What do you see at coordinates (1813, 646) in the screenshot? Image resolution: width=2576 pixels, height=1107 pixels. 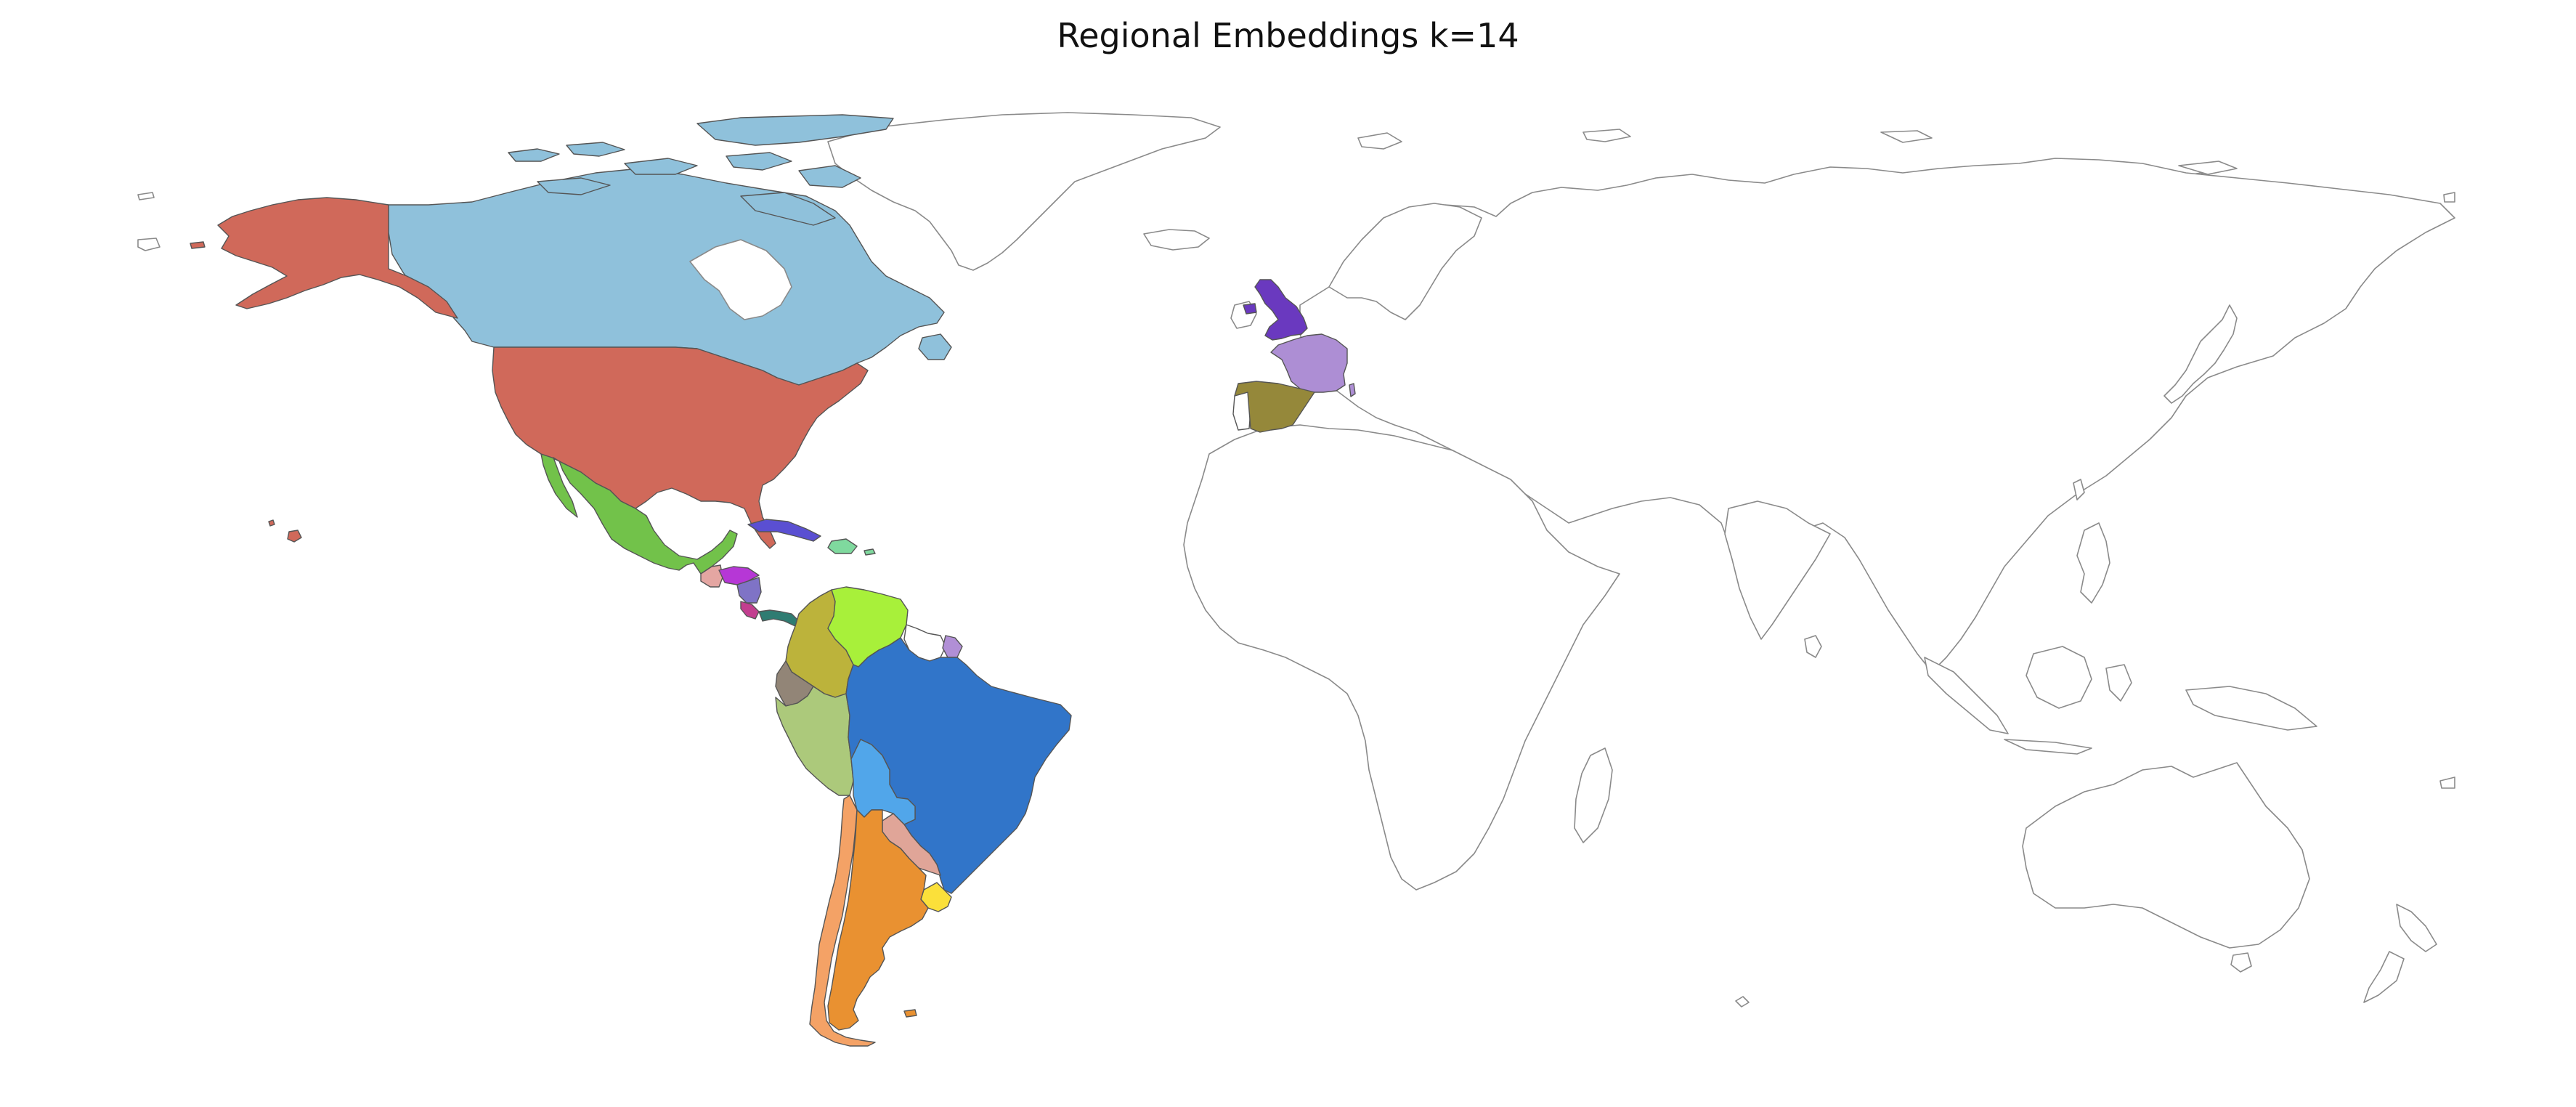 I see `sri-lanka-outline` at bounding box center [1813, 646].